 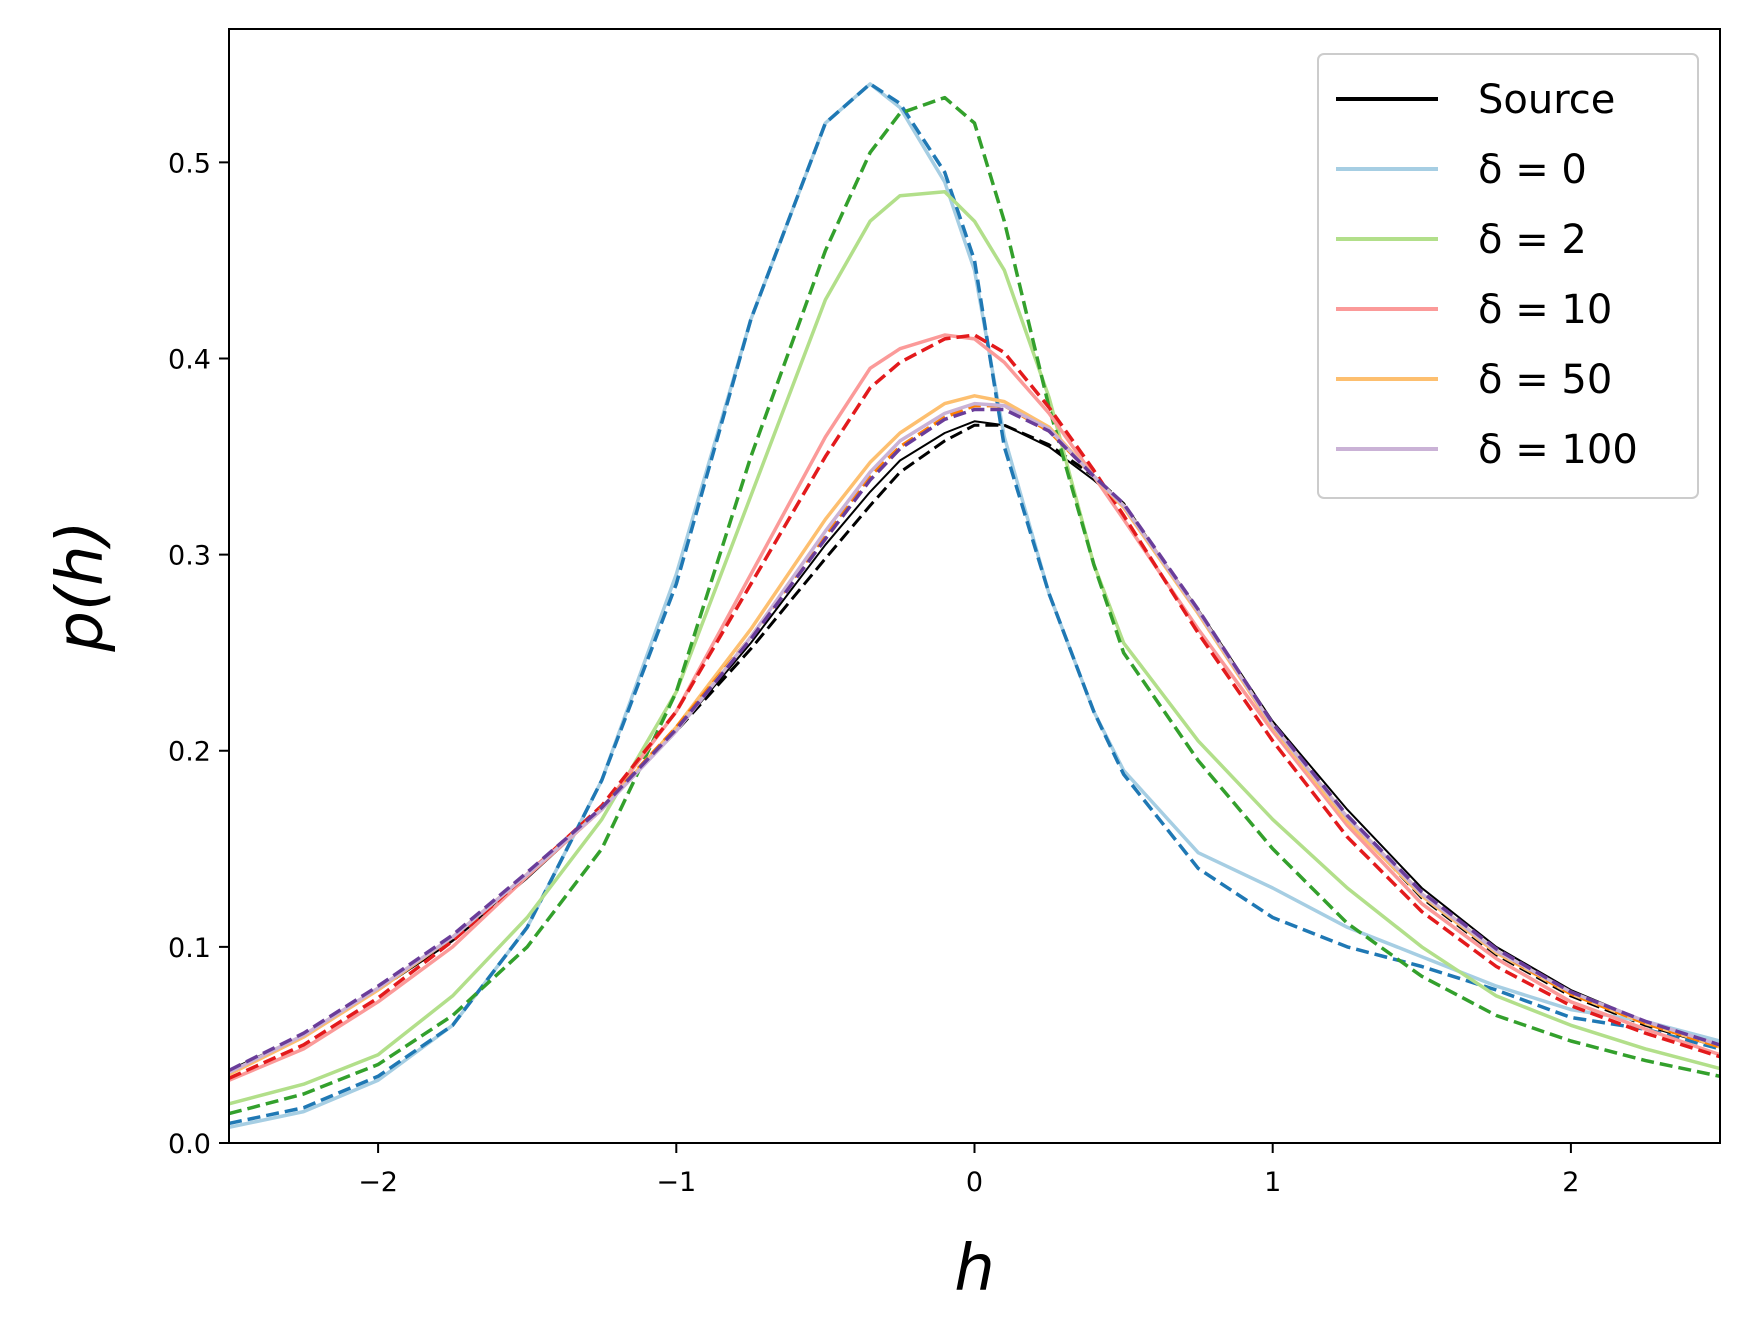 I want to click on legend-box, so click(x=1508, y=276).